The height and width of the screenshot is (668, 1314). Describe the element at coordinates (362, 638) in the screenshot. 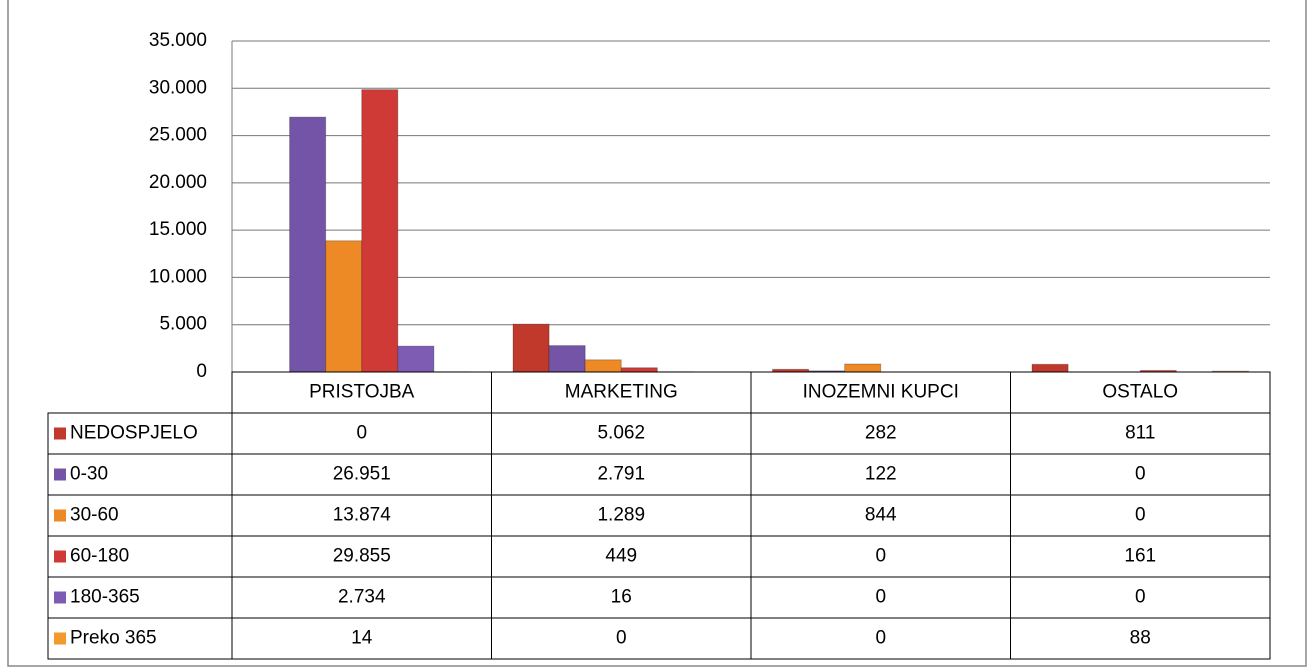

I see `table-value: 14` at that location.